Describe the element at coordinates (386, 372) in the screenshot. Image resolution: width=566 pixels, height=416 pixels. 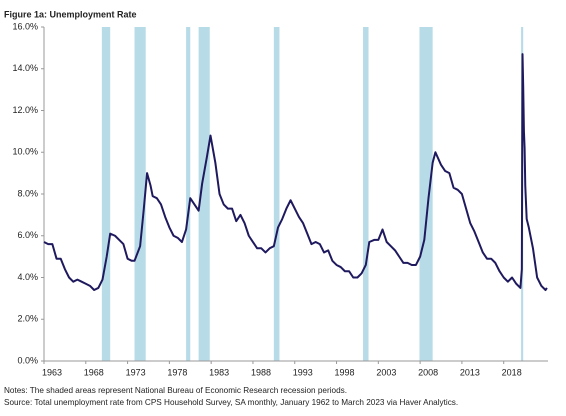
I see `x-tick-label: 2003` at that location.